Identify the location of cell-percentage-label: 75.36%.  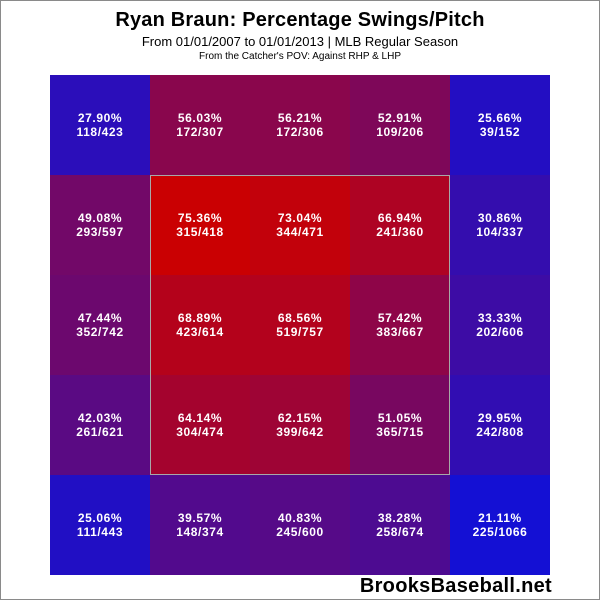
(200, 218).